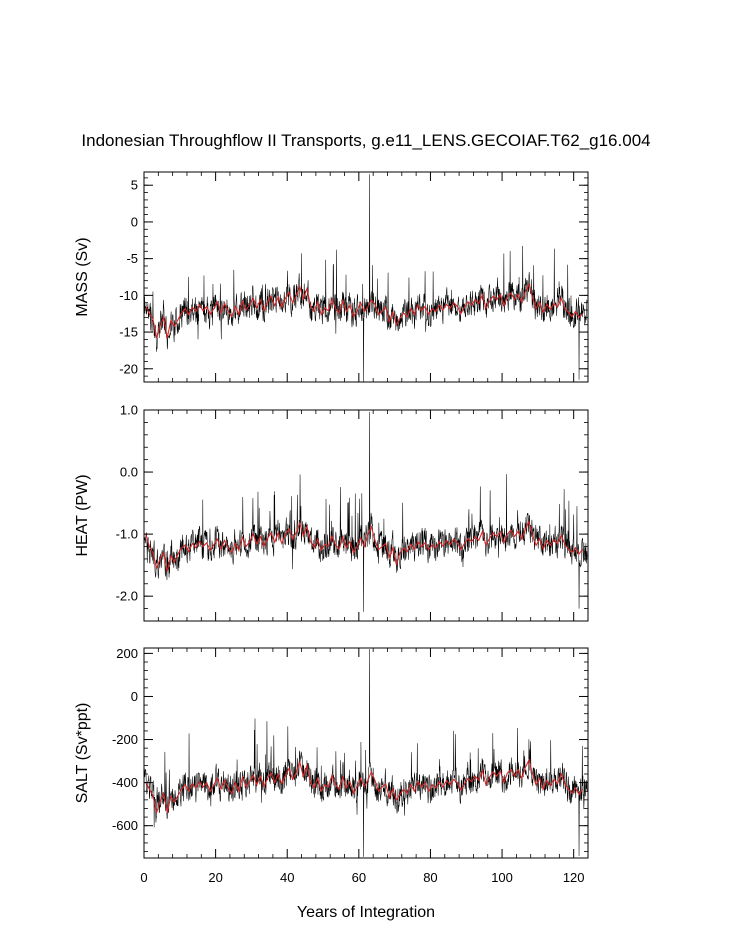  Describe the element at coordinates (125, 825) in the screenshot. I see `salt-y-tick-label: -600` at that location.